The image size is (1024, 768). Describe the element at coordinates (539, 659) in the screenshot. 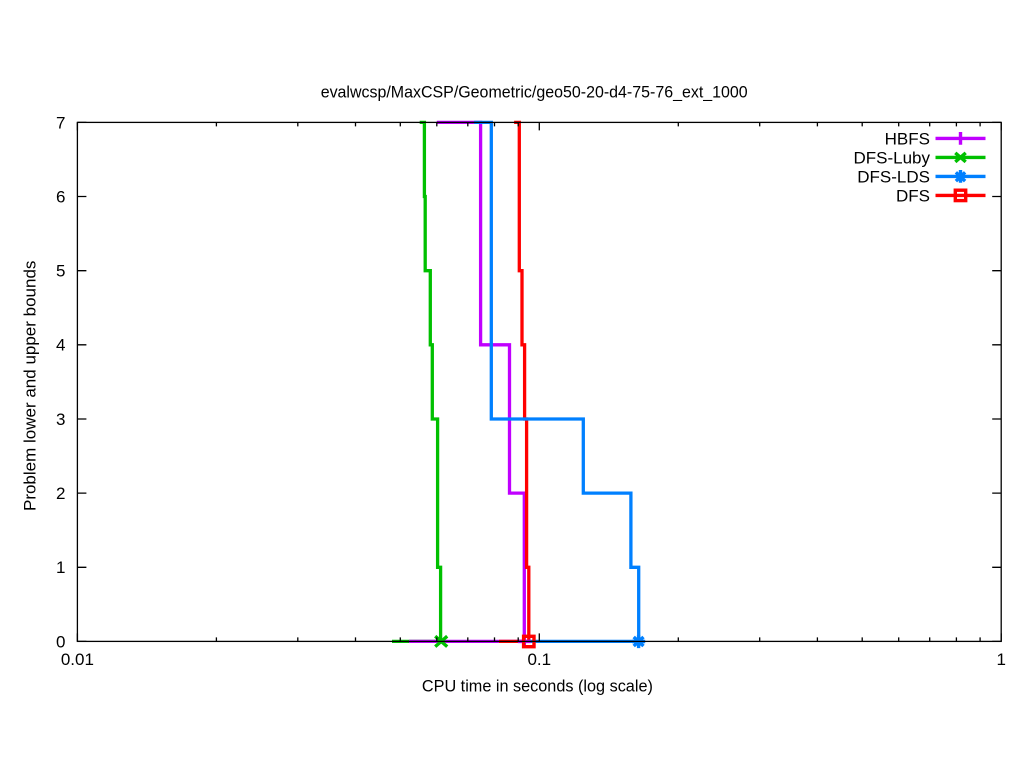

I see `svg-text: 0.1` at that location.